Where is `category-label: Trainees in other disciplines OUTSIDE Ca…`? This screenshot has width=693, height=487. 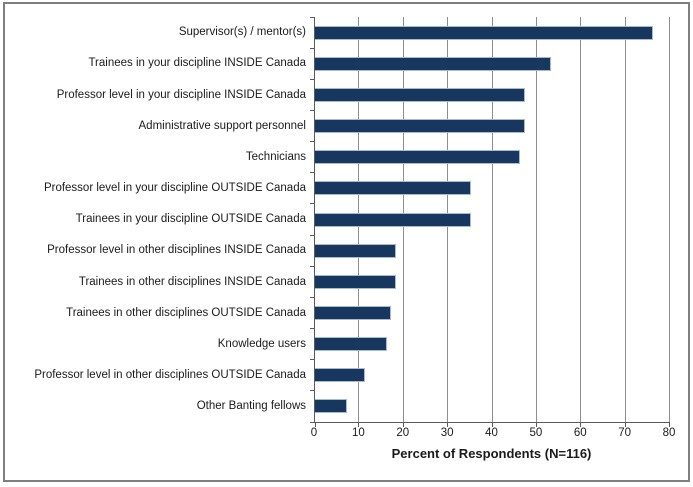
category-label: Trainees in other disciplines OUTSIDE Ca… is located at coordinates (186, 312).